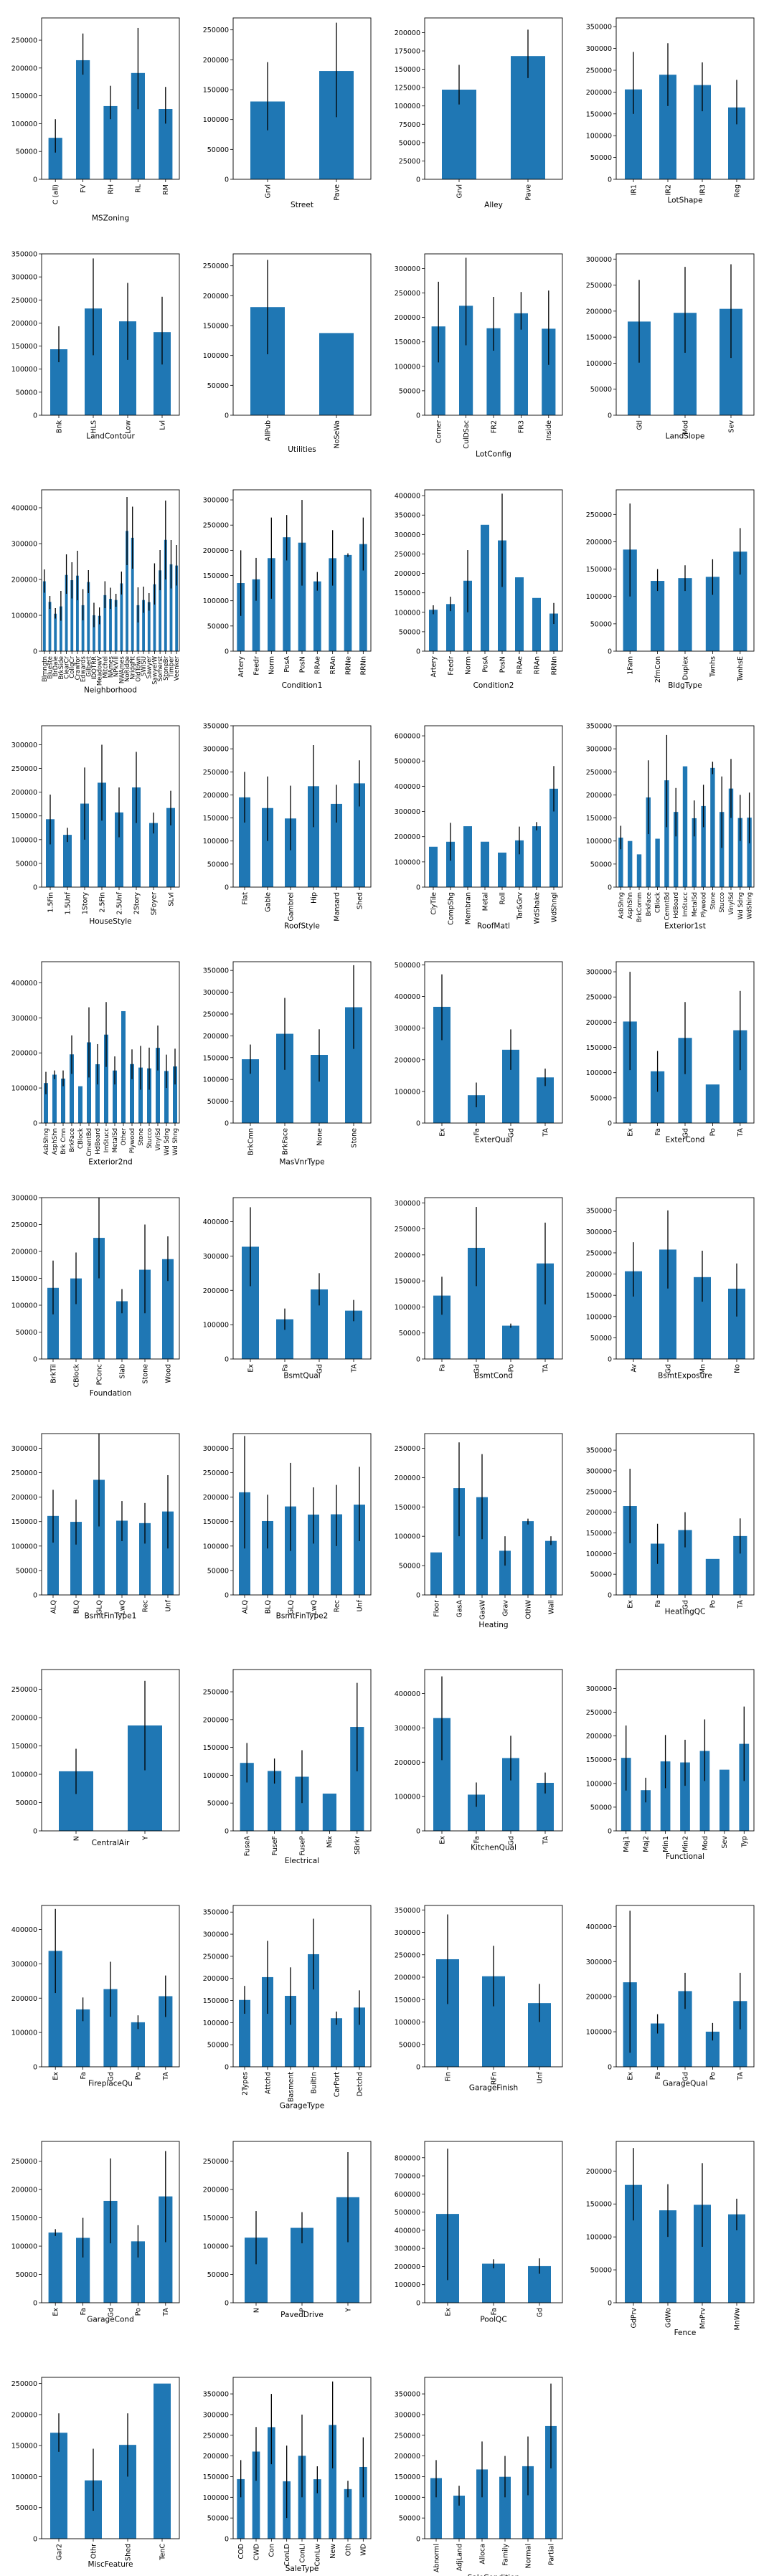  I want to click on bar-Inside, so click(549, 371).